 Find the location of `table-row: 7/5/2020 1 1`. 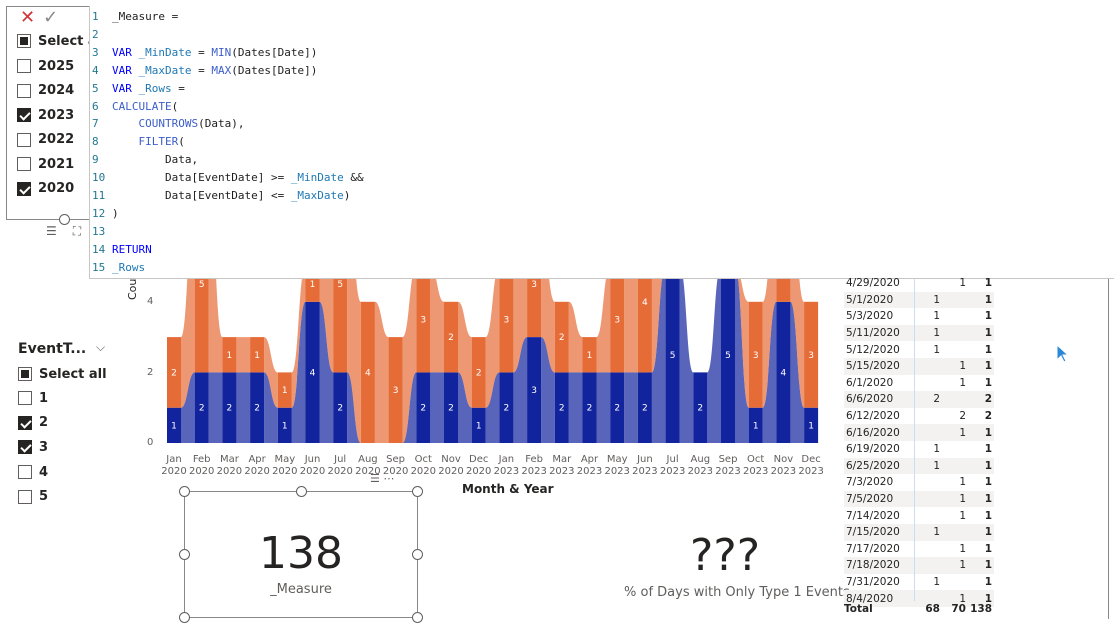

table-row: 7/5/2020 1 1 is located at coordinates (919, 499).